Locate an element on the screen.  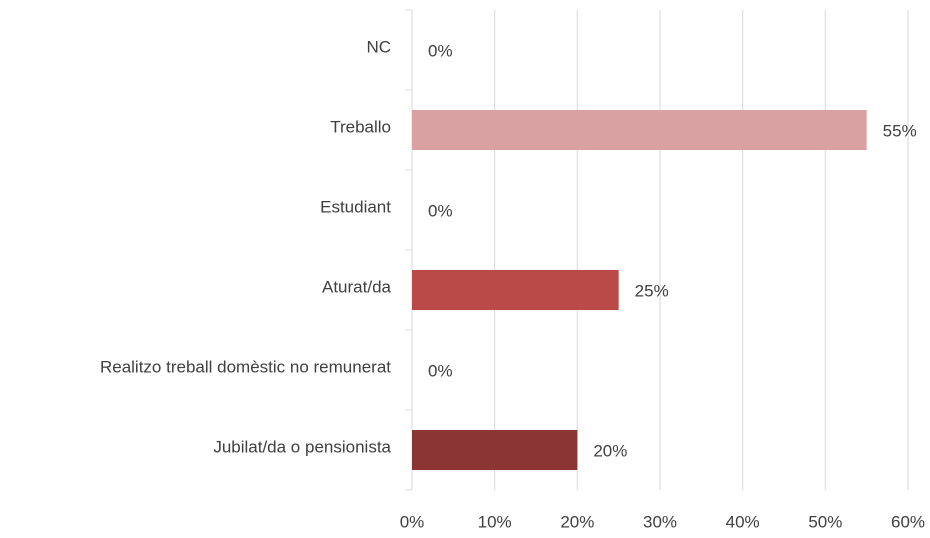
x-tick-label: 60% is located at coordinates (908, 521).